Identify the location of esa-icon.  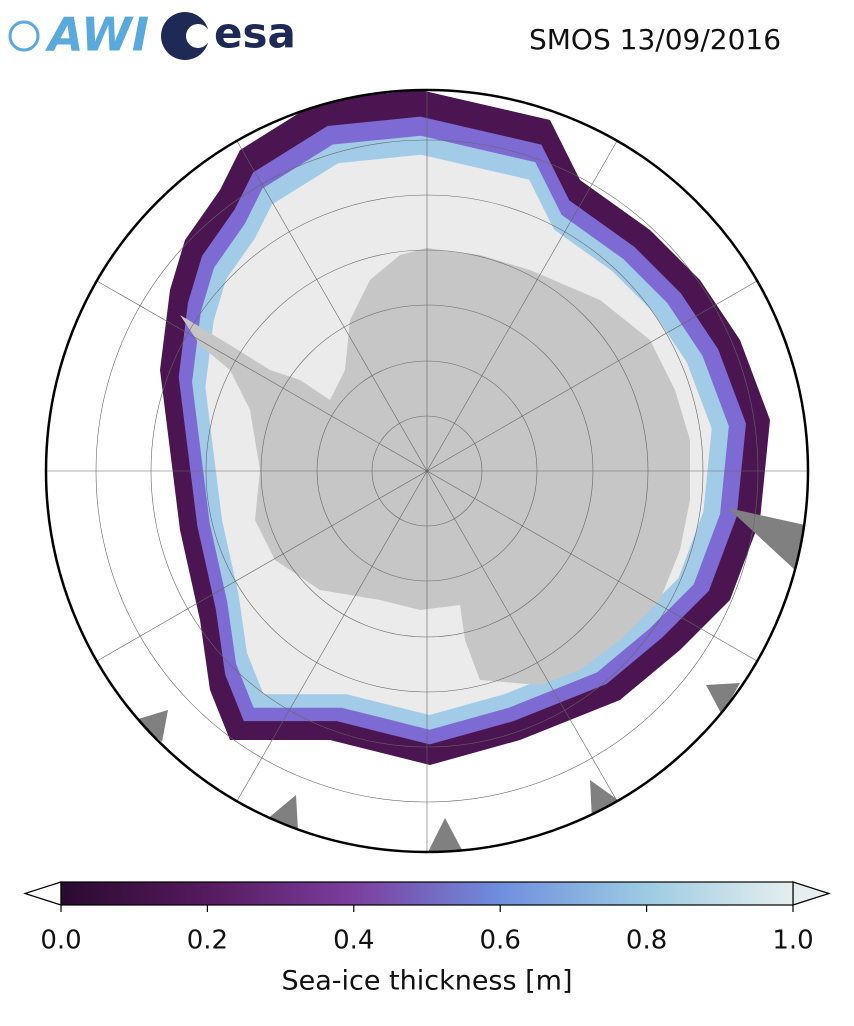
(185, 36).